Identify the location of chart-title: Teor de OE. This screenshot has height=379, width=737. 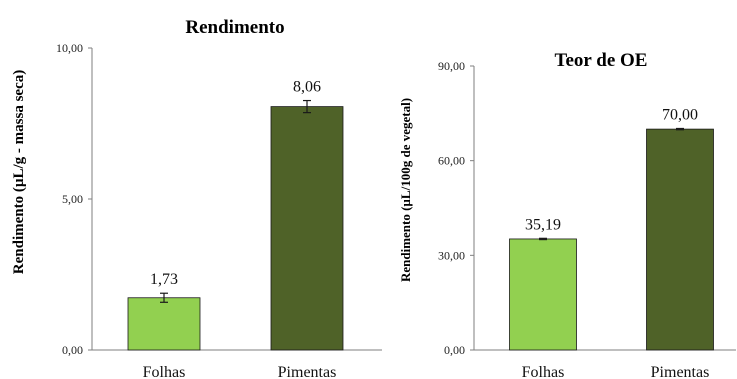
(601, 60).